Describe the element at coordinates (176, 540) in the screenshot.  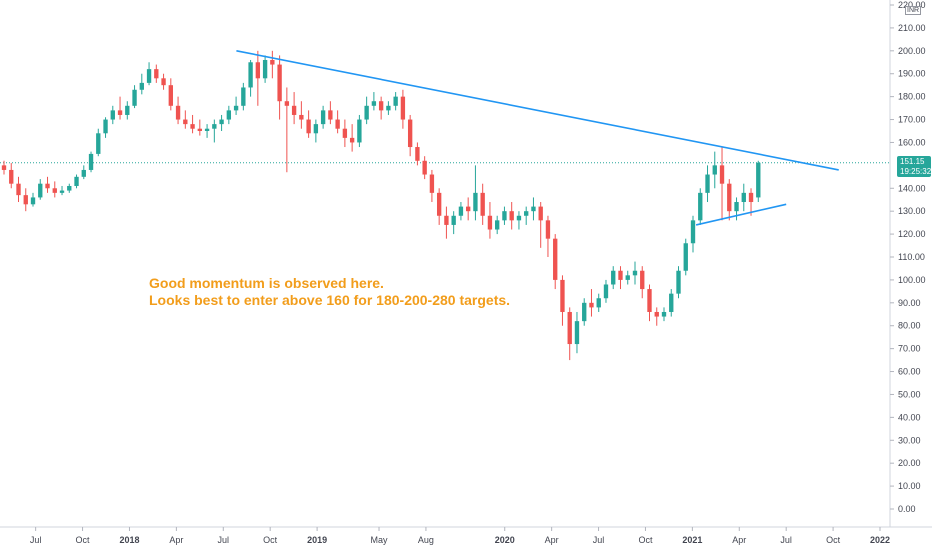
I see `x-tick-label: Apr` at that location.